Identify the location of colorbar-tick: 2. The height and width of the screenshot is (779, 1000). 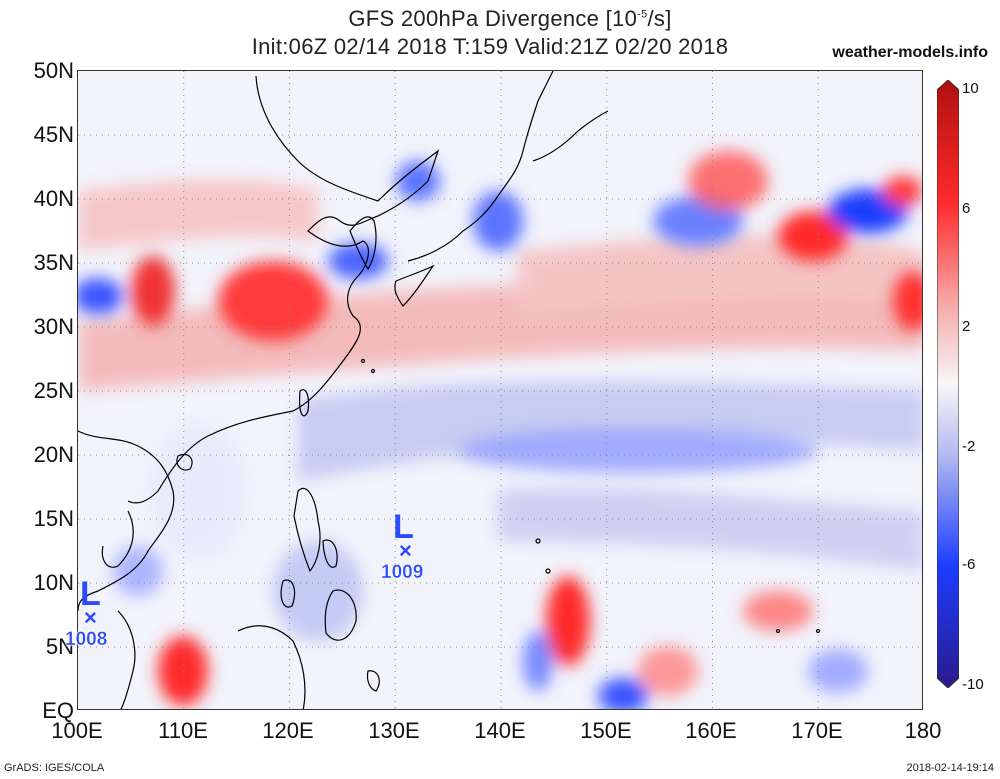
(966, 326).